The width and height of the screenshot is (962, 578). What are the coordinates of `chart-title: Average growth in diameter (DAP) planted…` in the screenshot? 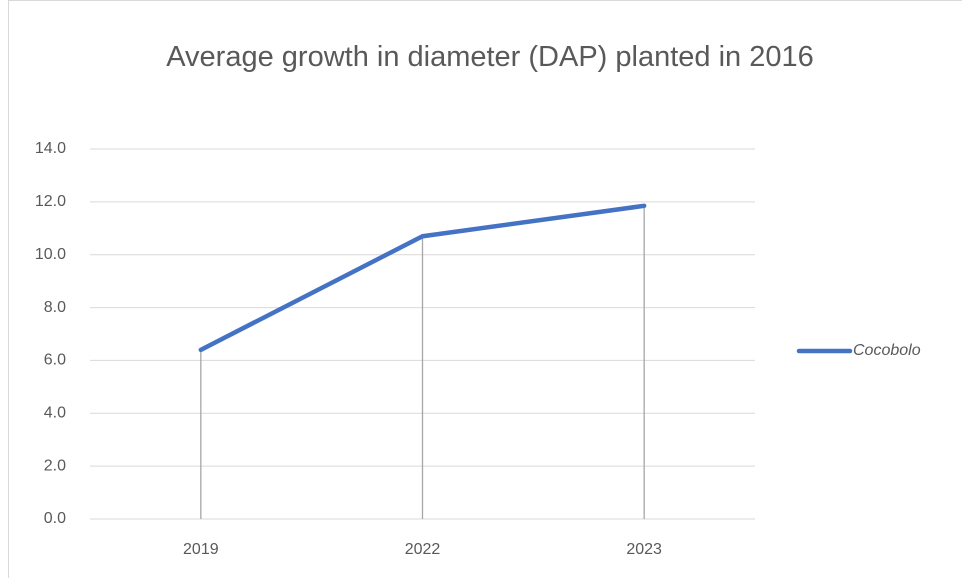 It's located at (490, 57).